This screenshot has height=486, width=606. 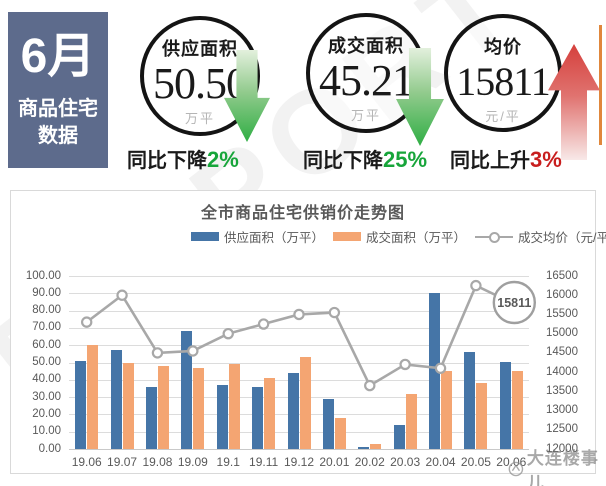 What do you see at coordinates (366, 46) in the screenshot?
I see `stat-label: 成交面积` at bounding box center [366, 46].